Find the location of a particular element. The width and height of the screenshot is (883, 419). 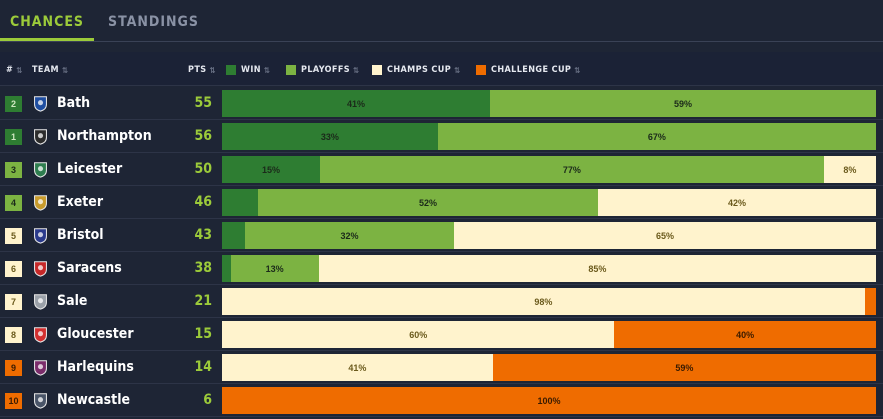

team-name: Gloucester is located at coordinates (95, 334).